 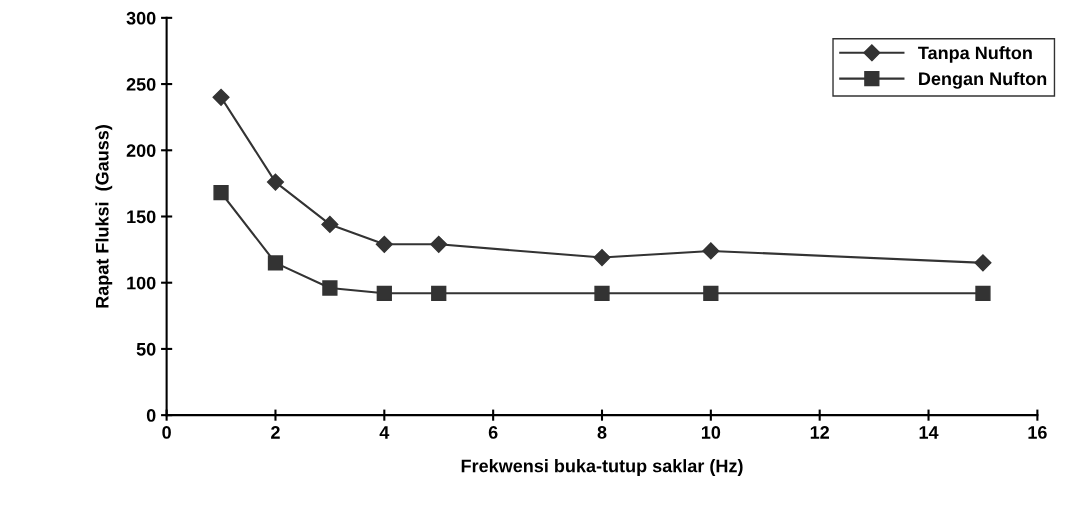 I want to click on x-tick-label: 4, so click(x=384, y=432).